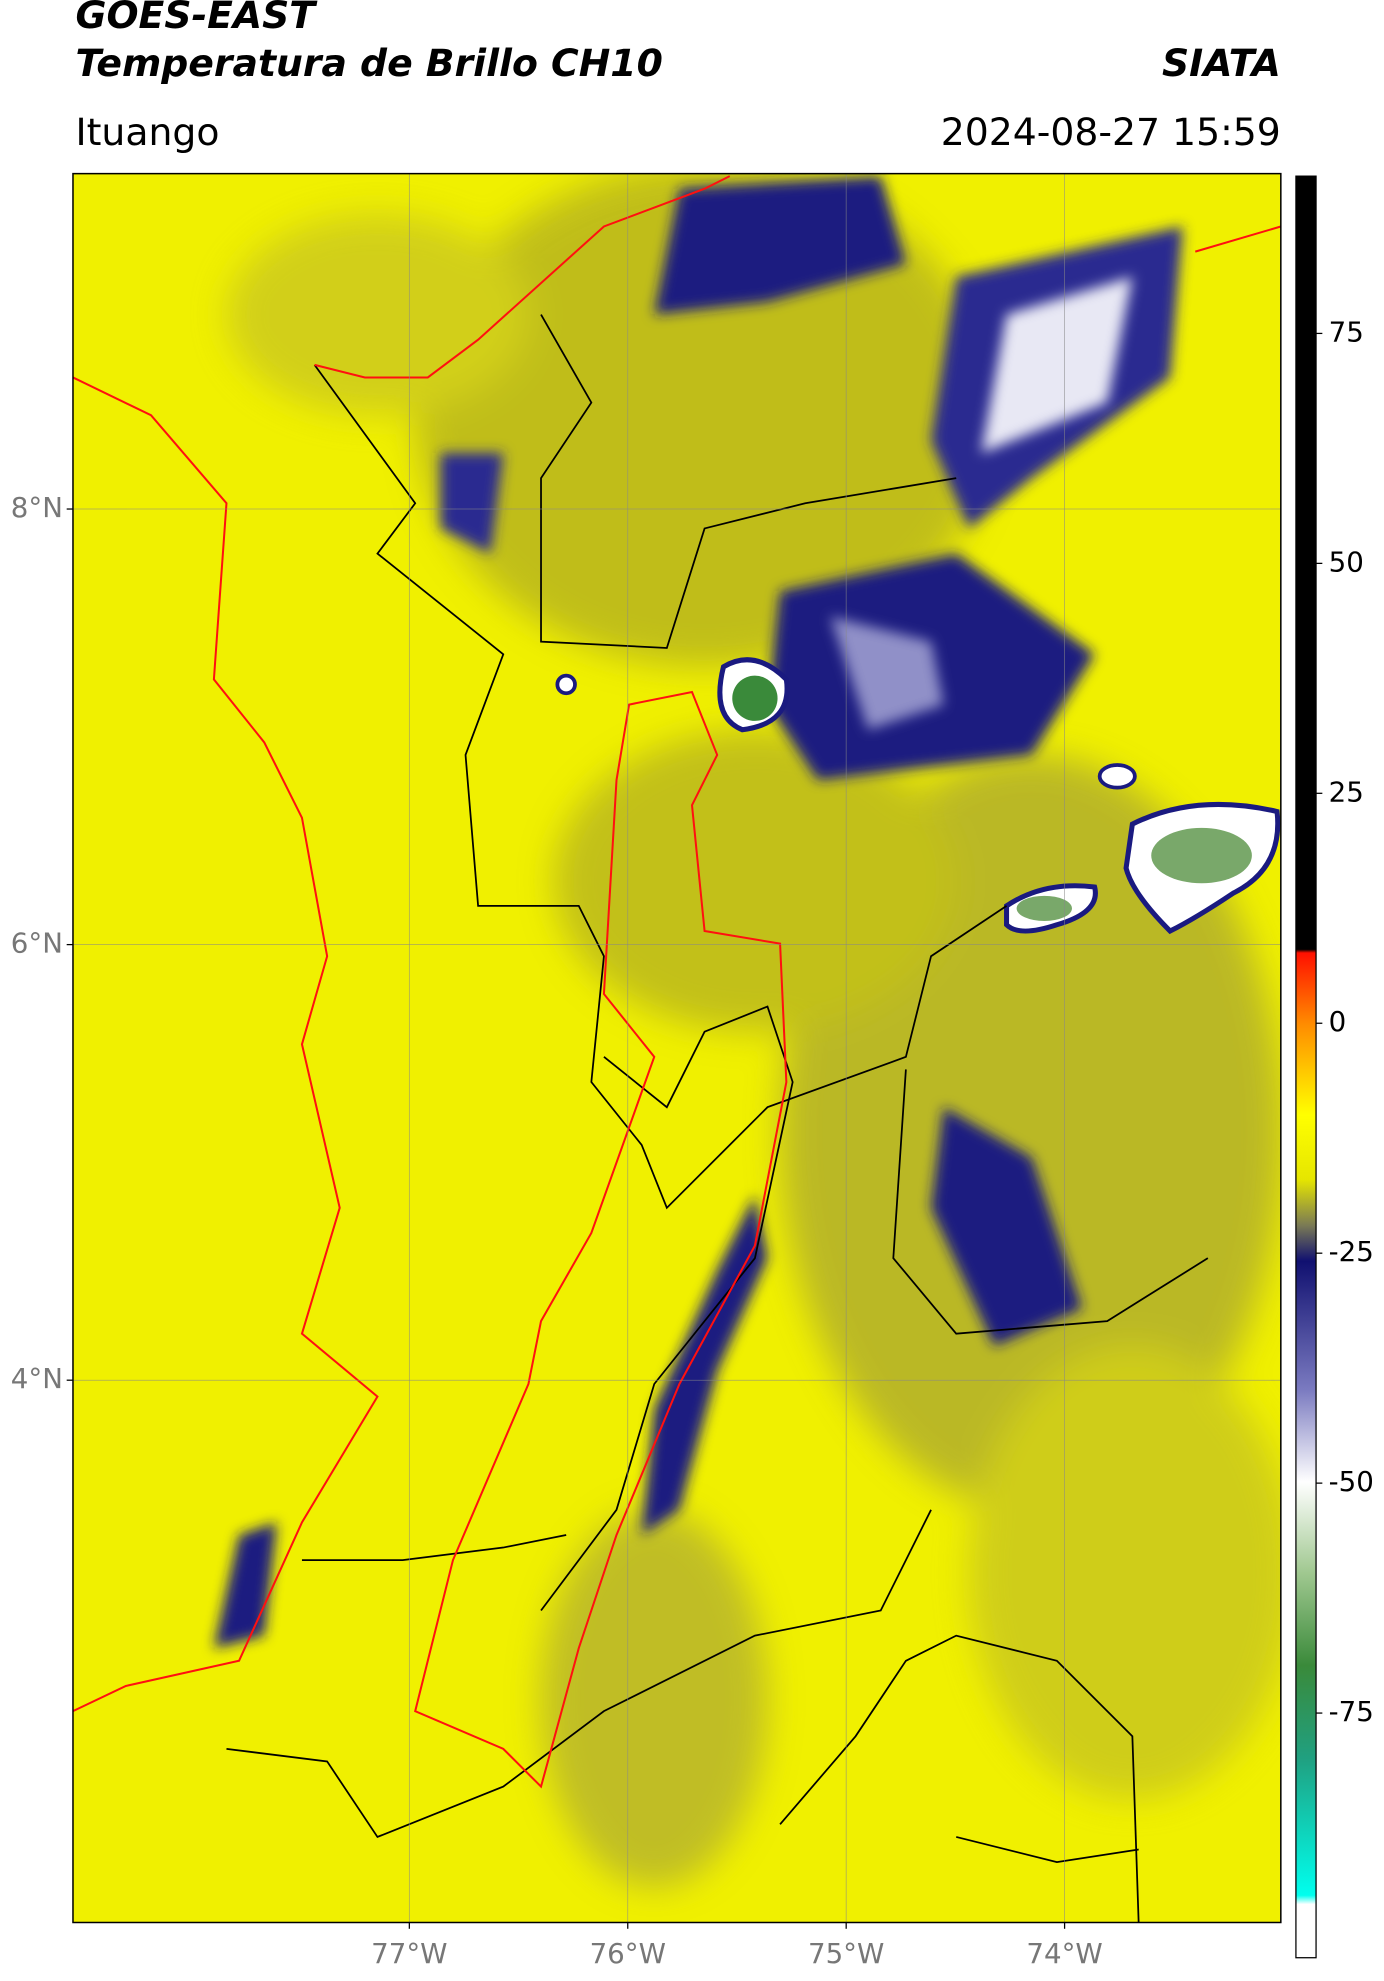 This screenshot has height=1981, width=1384. I want to click on colorbar-tick-label: 0, so click(1338, 1021).